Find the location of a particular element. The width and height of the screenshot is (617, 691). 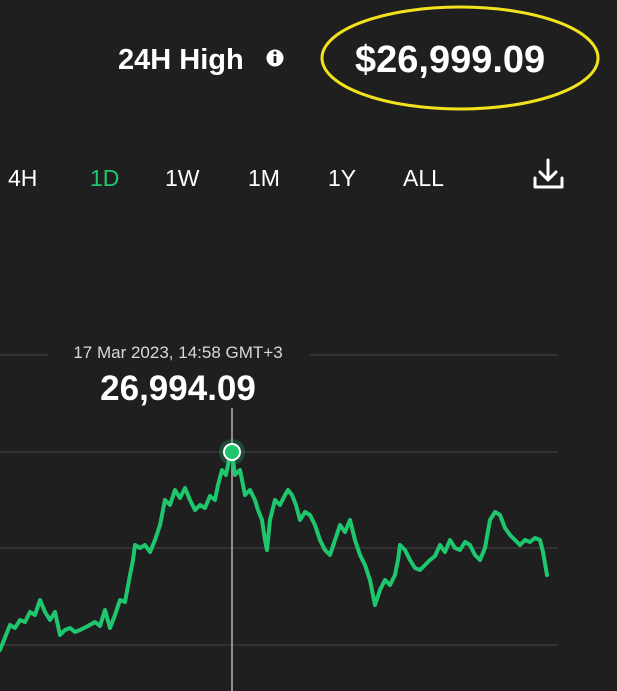

range-tab: 1Y is located at coordinates (342, 178).